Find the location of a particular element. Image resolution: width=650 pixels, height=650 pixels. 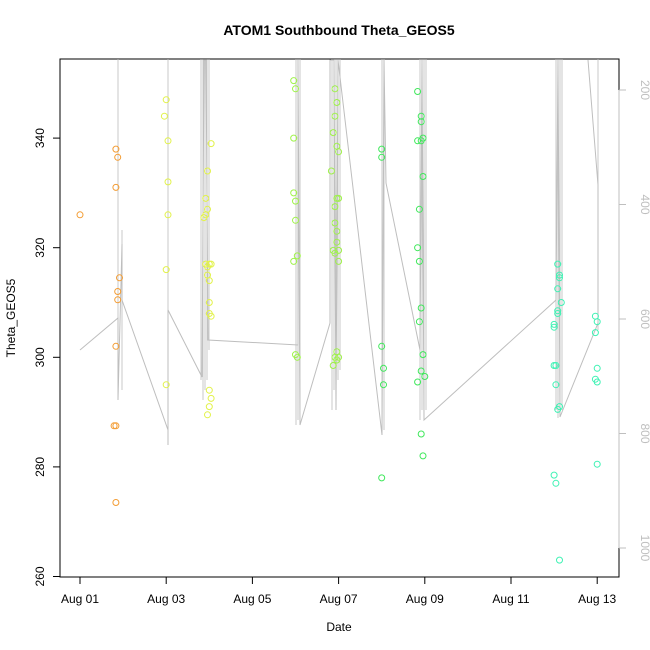

y-axis: 260 280 300 320 340 is located at coordinates (47, 357).